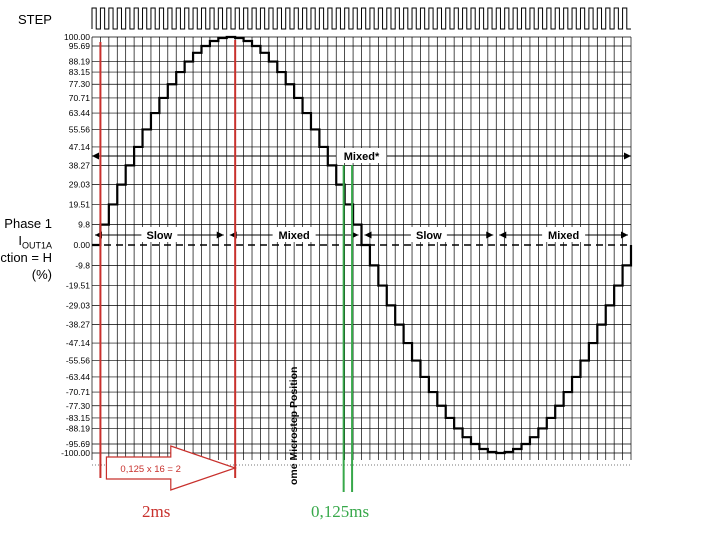 The height and width of the screenshot is (533, 704). What do you see at coordinates (78, 343) in the screenshot?
I see `y-tick-label: -47.14` at bounding box center [78, 343].